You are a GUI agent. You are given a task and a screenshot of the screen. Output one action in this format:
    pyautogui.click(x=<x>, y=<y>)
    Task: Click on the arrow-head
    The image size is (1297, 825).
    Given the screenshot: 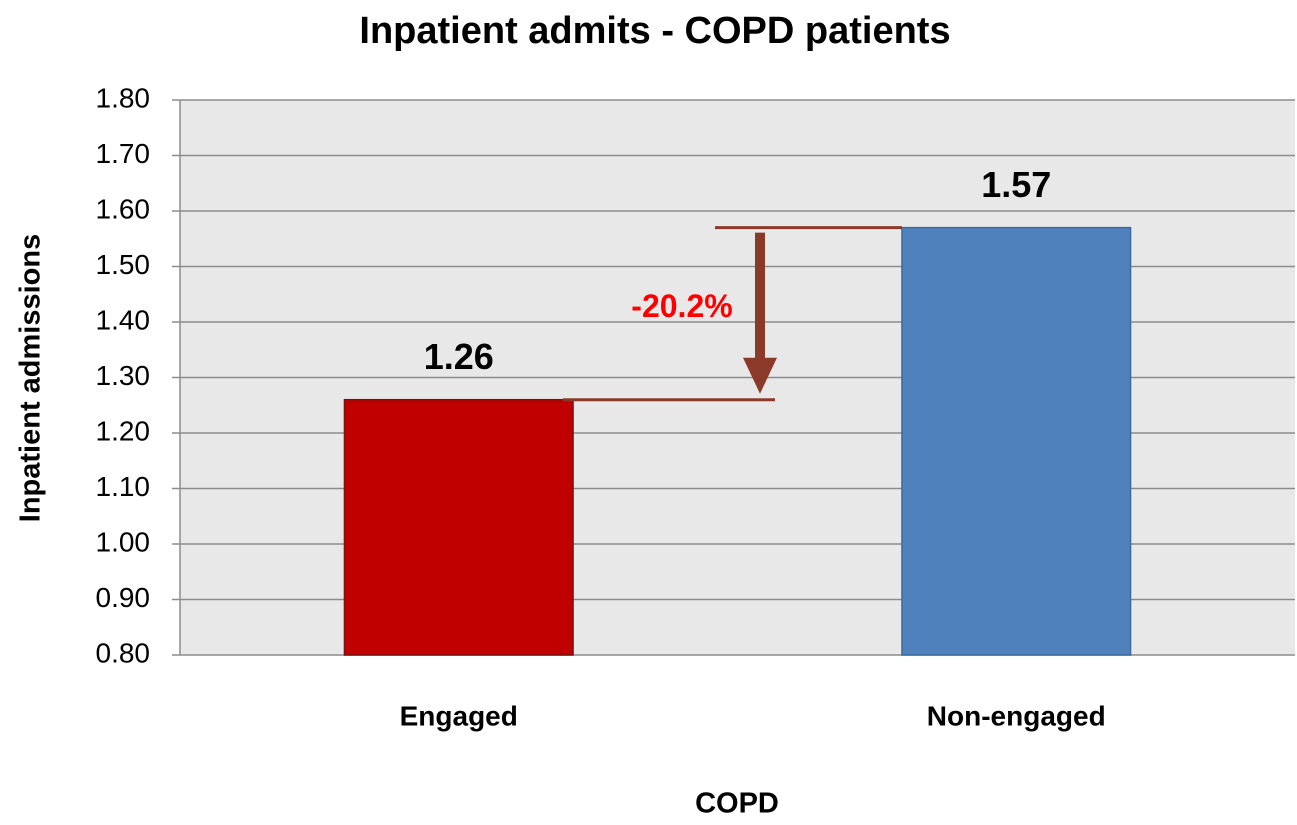 What is the action you would take?
    pyautogui.click(x=760, y=375)
    